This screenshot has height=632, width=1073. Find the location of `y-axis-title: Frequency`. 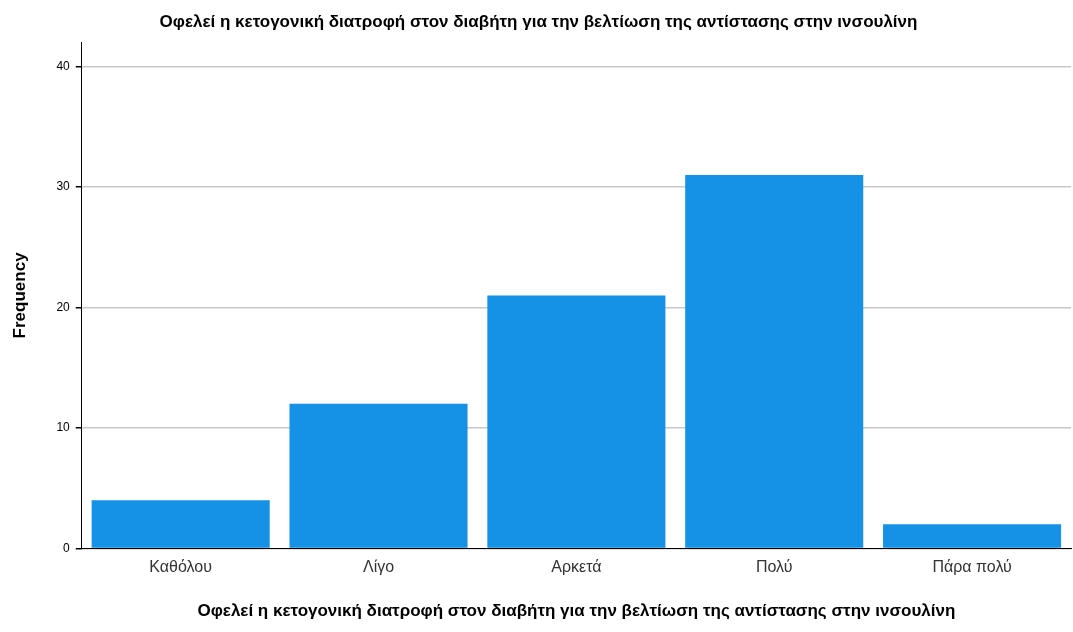

y-axis-title: Frequency is located at coordinates (19, 295).